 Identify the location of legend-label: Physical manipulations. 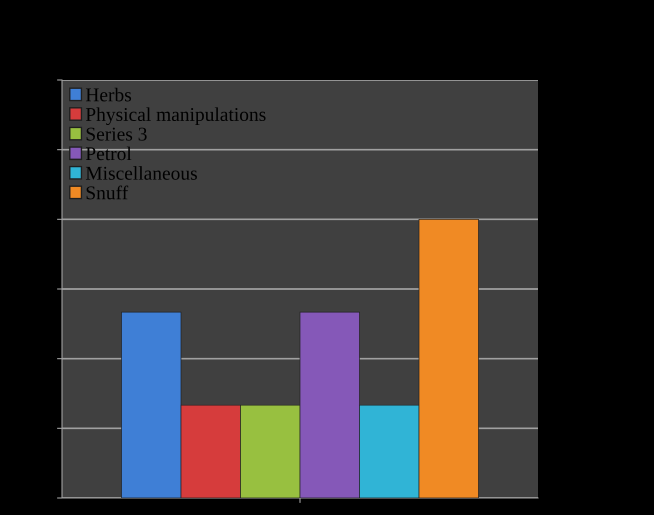
(176, 116).